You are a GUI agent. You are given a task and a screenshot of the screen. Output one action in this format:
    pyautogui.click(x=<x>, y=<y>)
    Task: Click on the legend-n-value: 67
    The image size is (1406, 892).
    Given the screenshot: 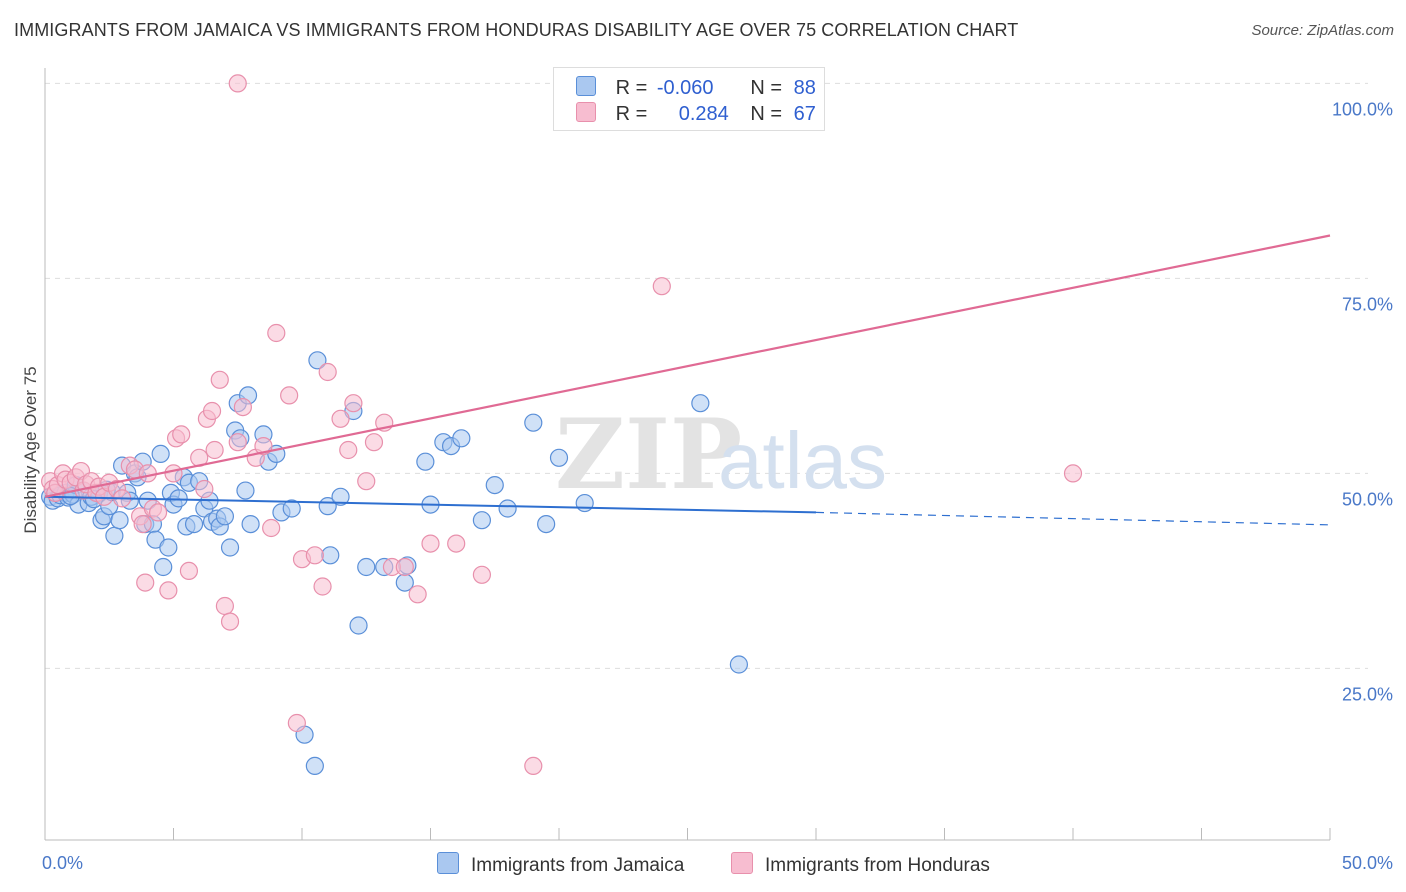 What is the action you would take?
    pyautogui.click(x=804, y=114)
    